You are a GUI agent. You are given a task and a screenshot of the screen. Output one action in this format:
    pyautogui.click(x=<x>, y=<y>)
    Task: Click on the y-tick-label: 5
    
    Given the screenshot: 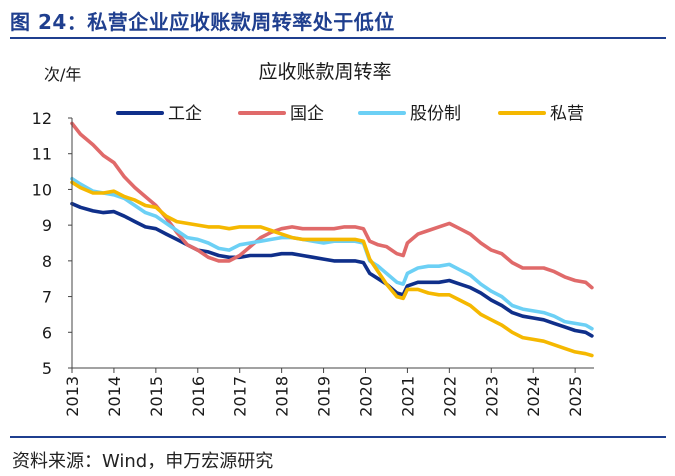 What is the action you would take?
    pyautogui.click(x=47, y=368)
    